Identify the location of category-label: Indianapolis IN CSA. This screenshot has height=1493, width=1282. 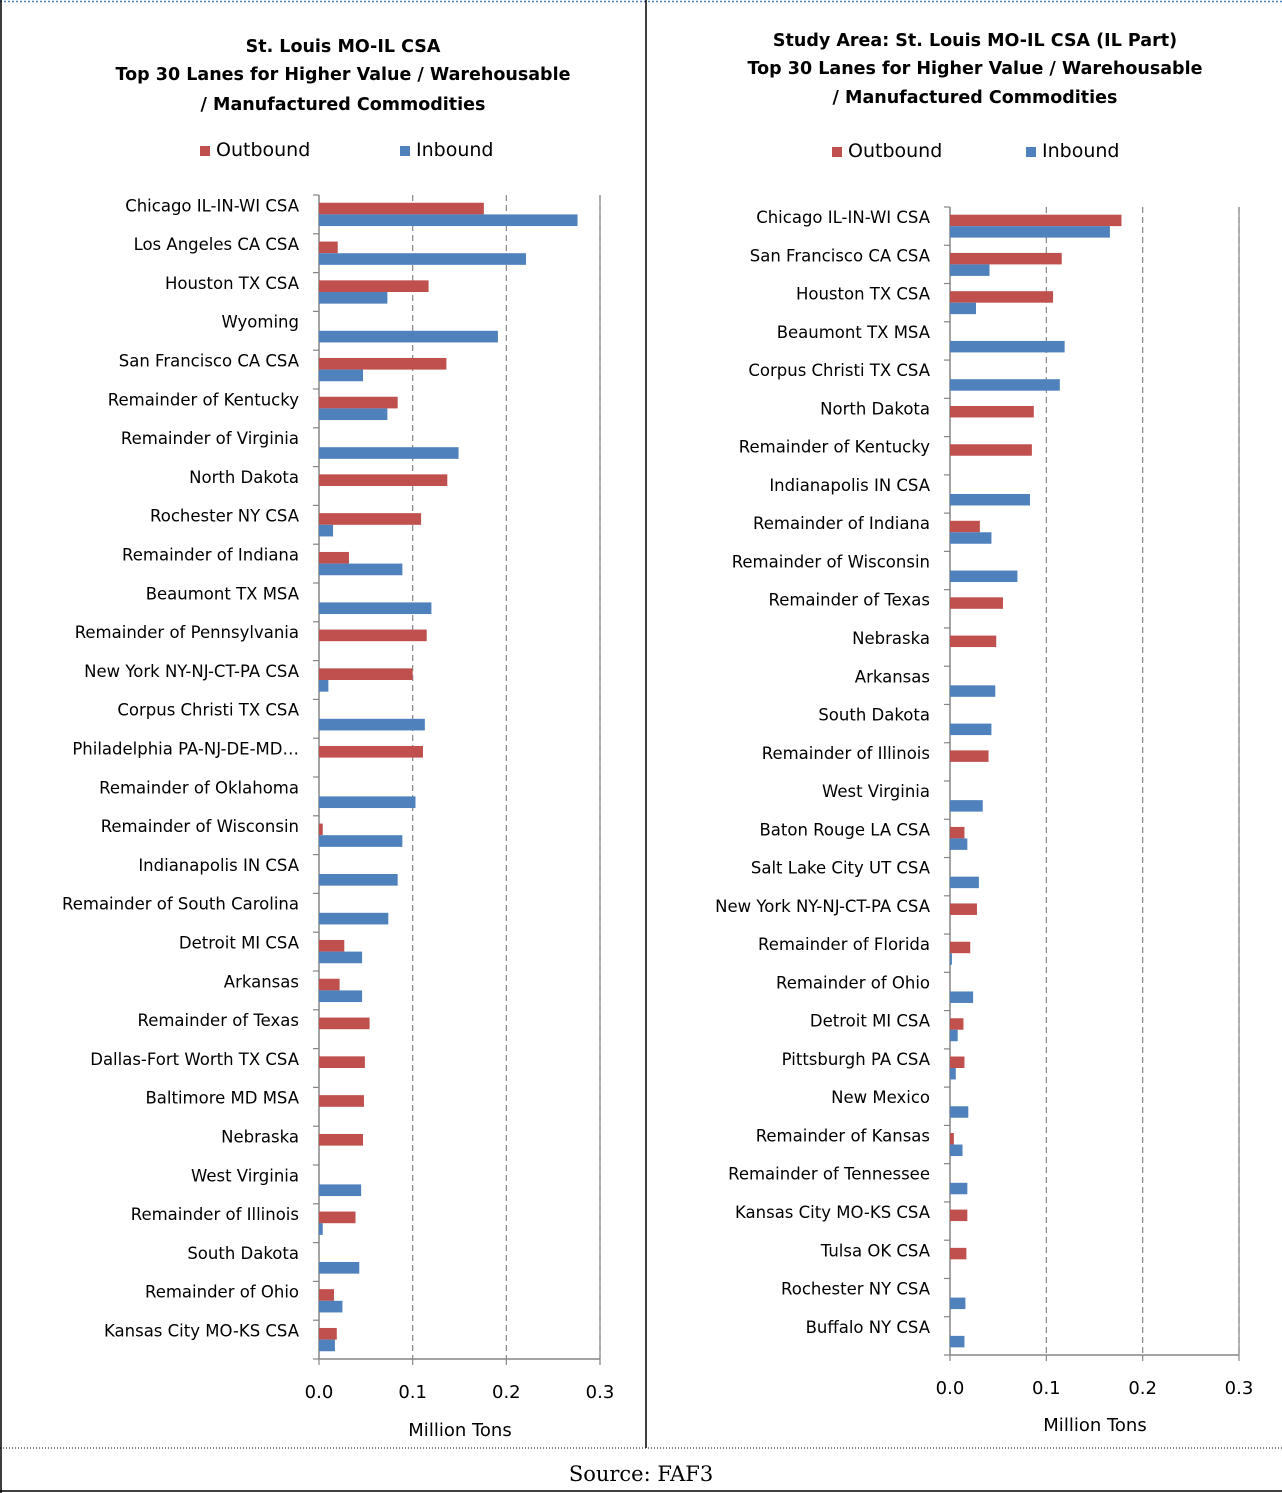
(849, 485).